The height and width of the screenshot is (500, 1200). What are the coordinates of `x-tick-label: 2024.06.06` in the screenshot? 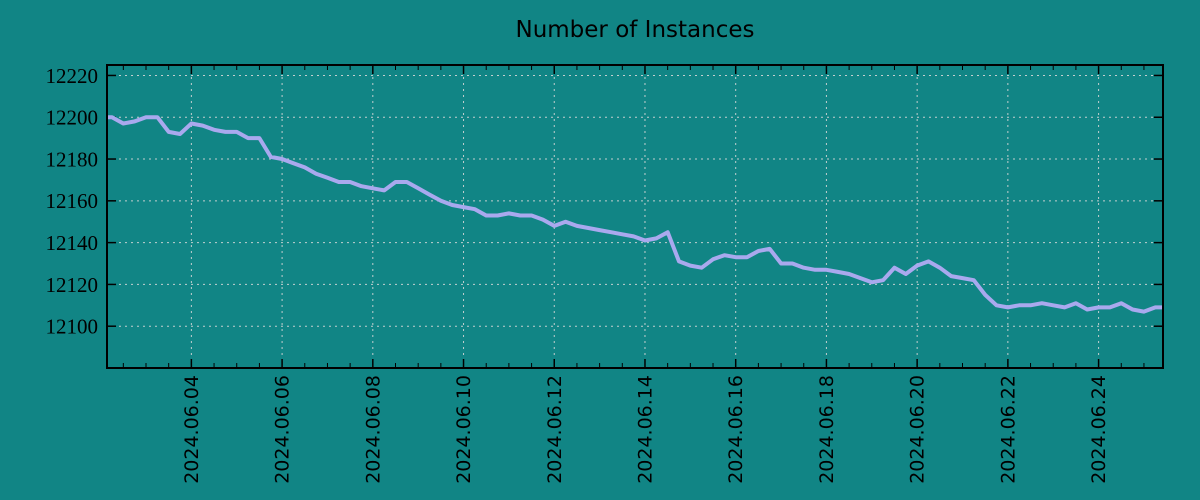 It's located at (283, 429).